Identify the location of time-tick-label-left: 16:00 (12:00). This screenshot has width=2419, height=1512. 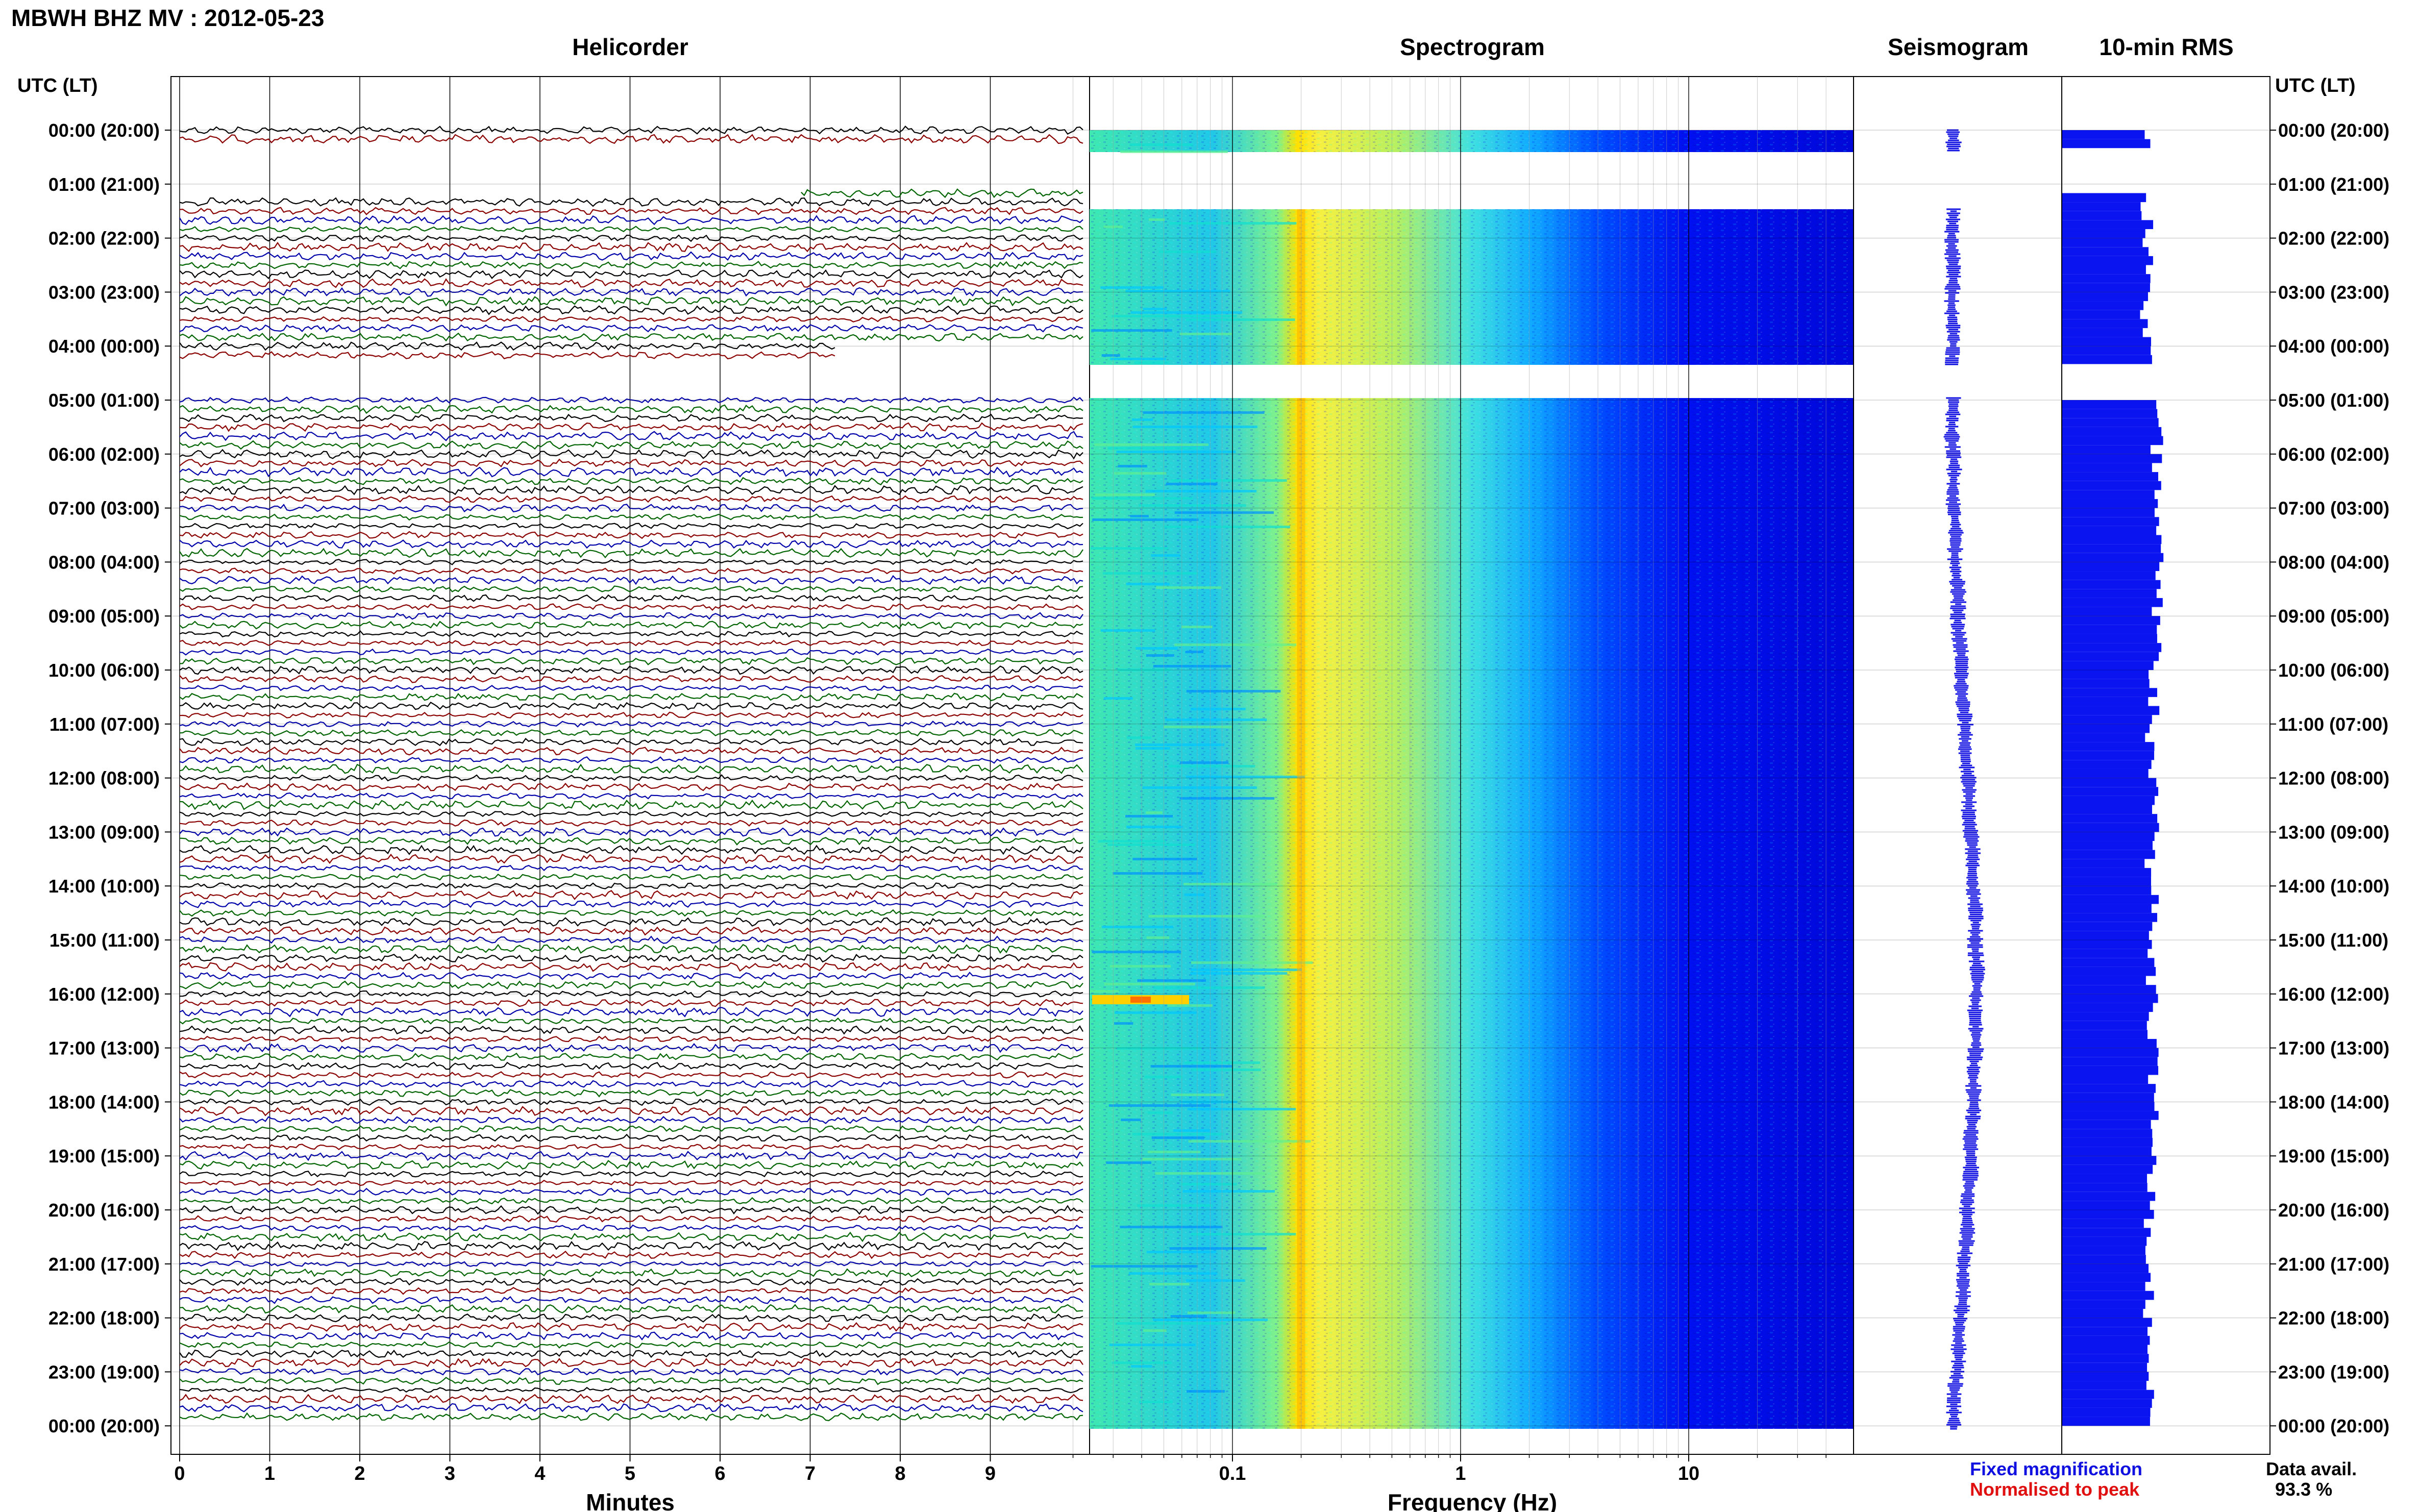
(104, 994).